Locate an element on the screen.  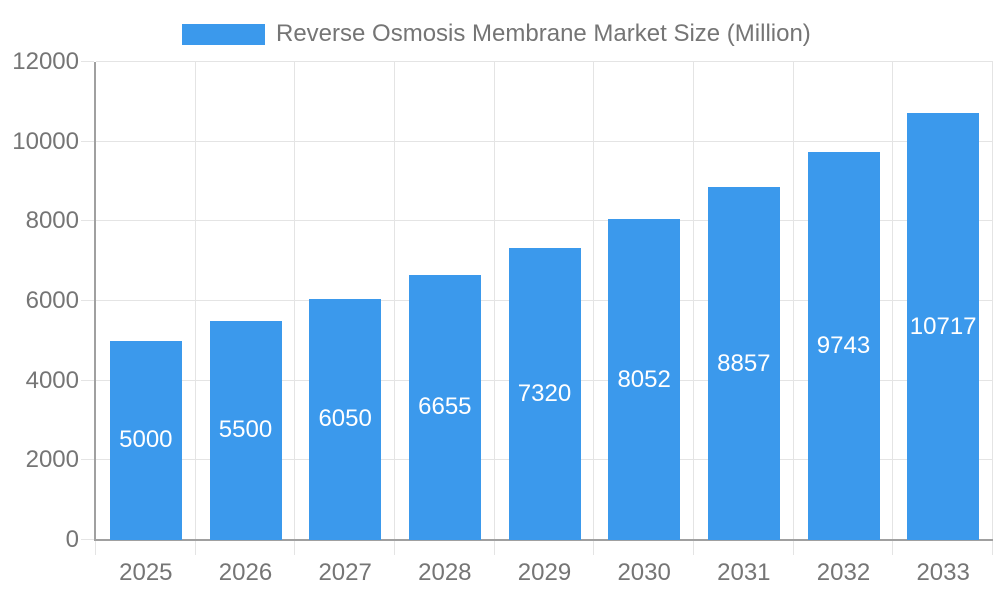
y-axis-tick-label: 4000 is located at coordinates (52, 380).